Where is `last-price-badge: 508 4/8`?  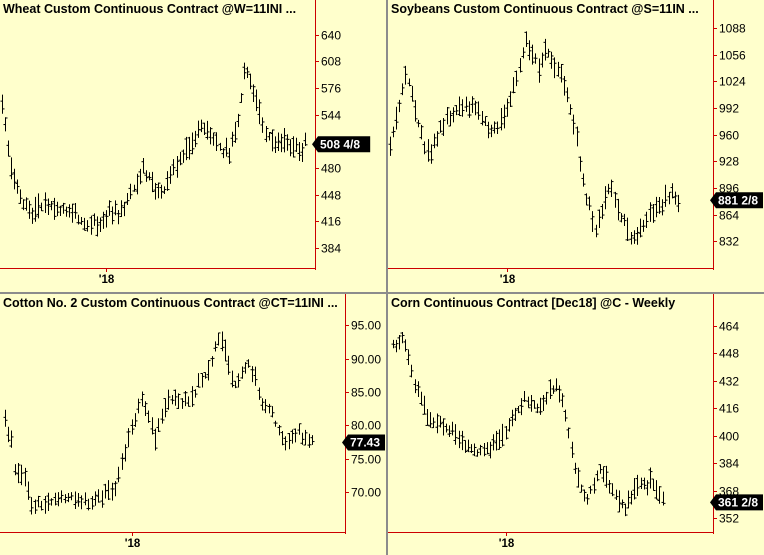
last-price-badge: 508 4/8 is located at coordinates (341, 144).